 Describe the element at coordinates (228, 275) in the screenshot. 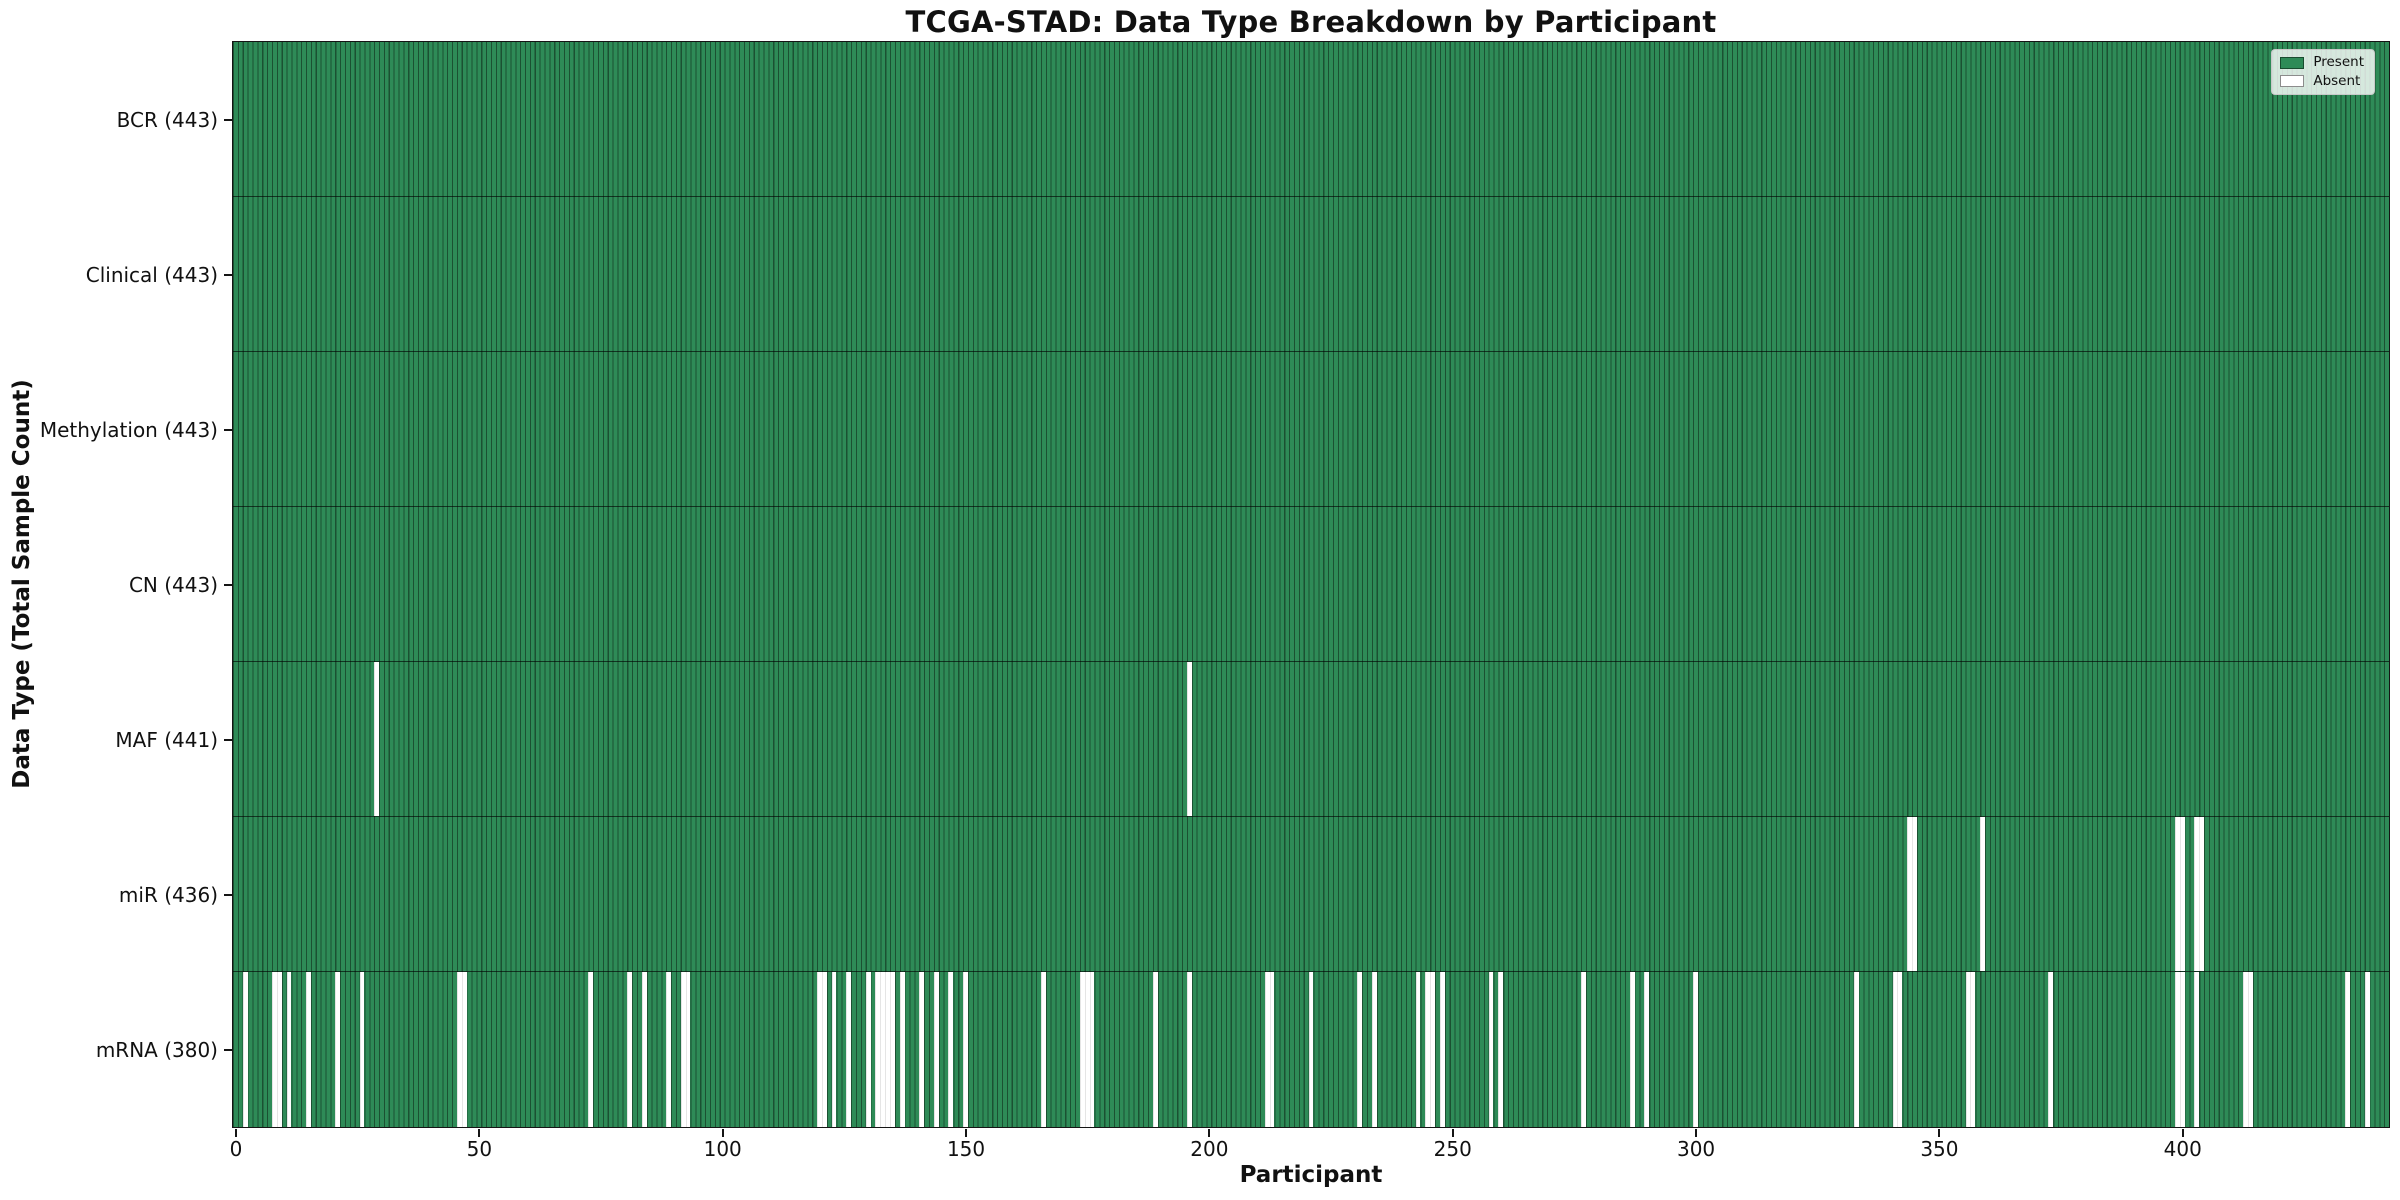

I see `ytick-mark-Clinical` at that location.